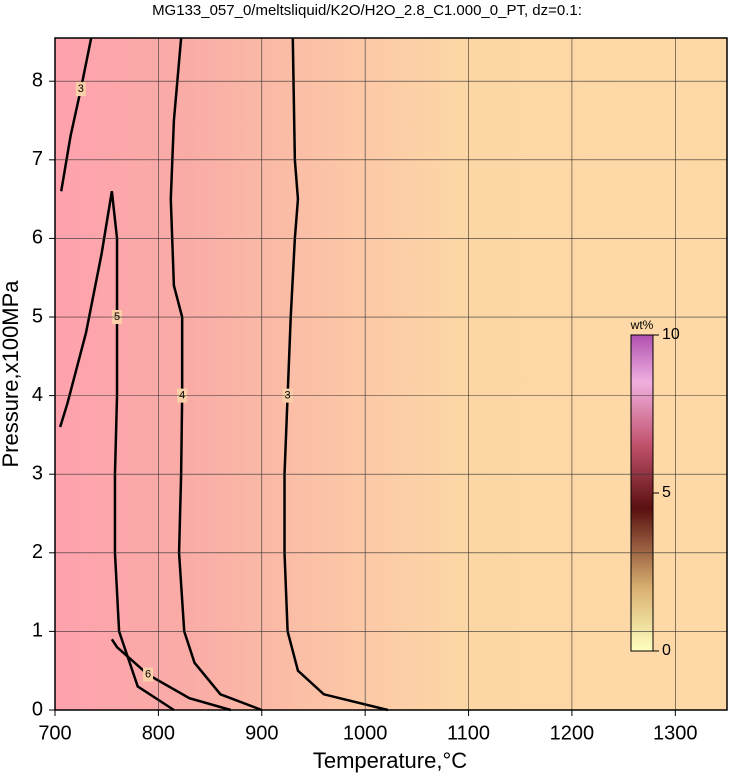  Describe the element at coordinates (365, 733) in the screenshot. I see `x-tick-label: 1000` at that location.